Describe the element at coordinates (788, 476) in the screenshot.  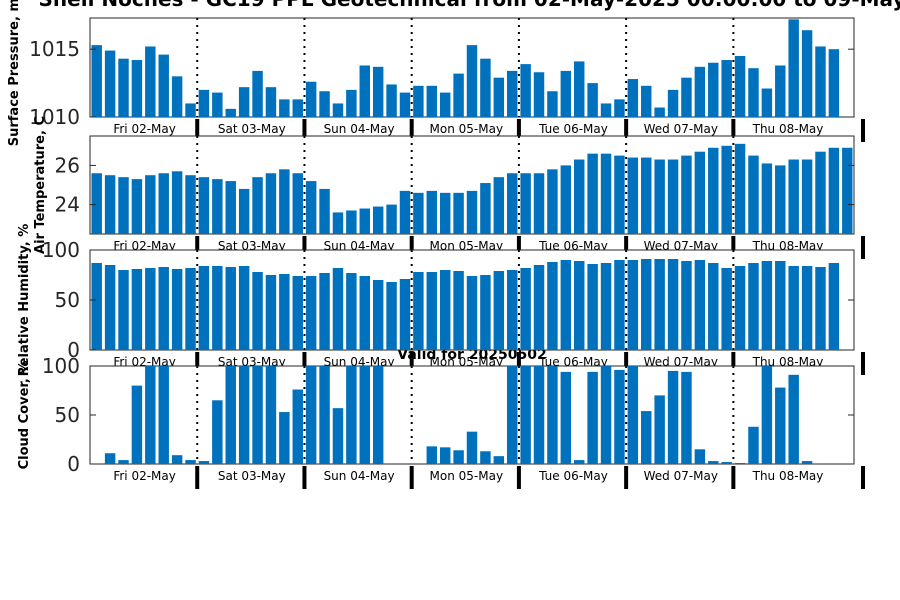
I see `day-label: Thu 08-May` at that location.